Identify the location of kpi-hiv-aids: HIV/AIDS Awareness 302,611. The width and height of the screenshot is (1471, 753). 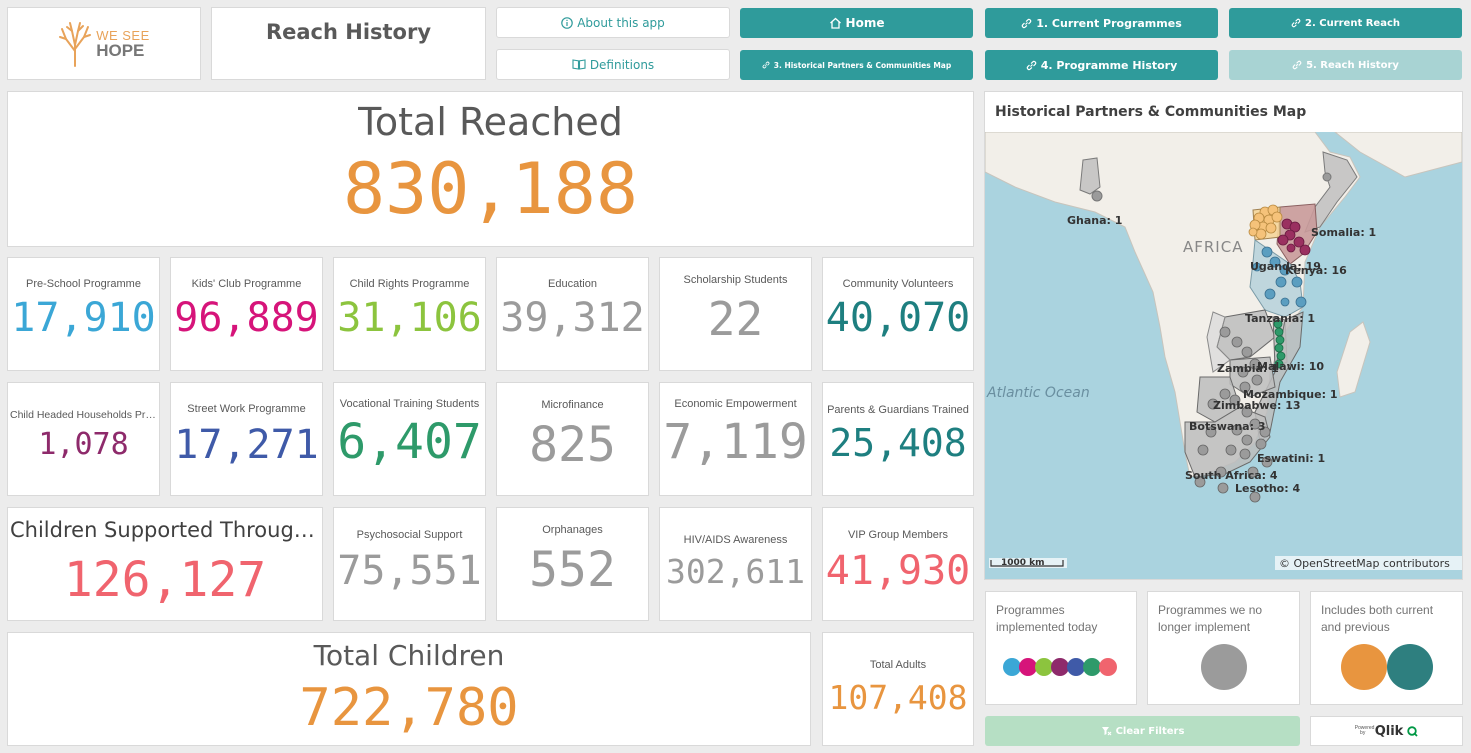
(735, 564).